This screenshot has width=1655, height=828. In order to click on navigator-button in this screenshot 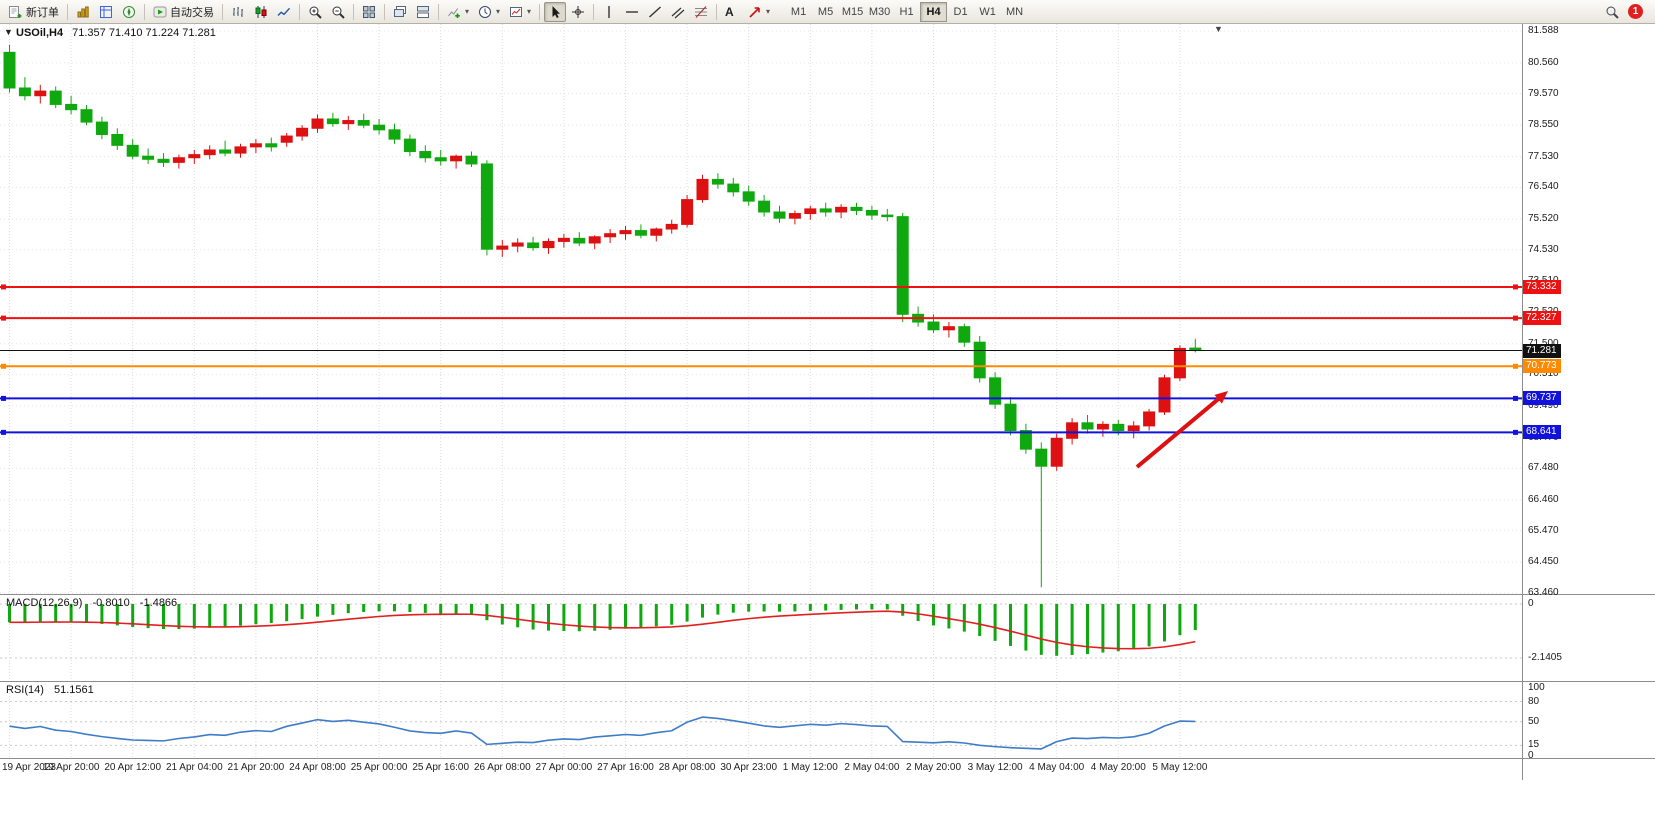, I will do `click(129, 12)`.